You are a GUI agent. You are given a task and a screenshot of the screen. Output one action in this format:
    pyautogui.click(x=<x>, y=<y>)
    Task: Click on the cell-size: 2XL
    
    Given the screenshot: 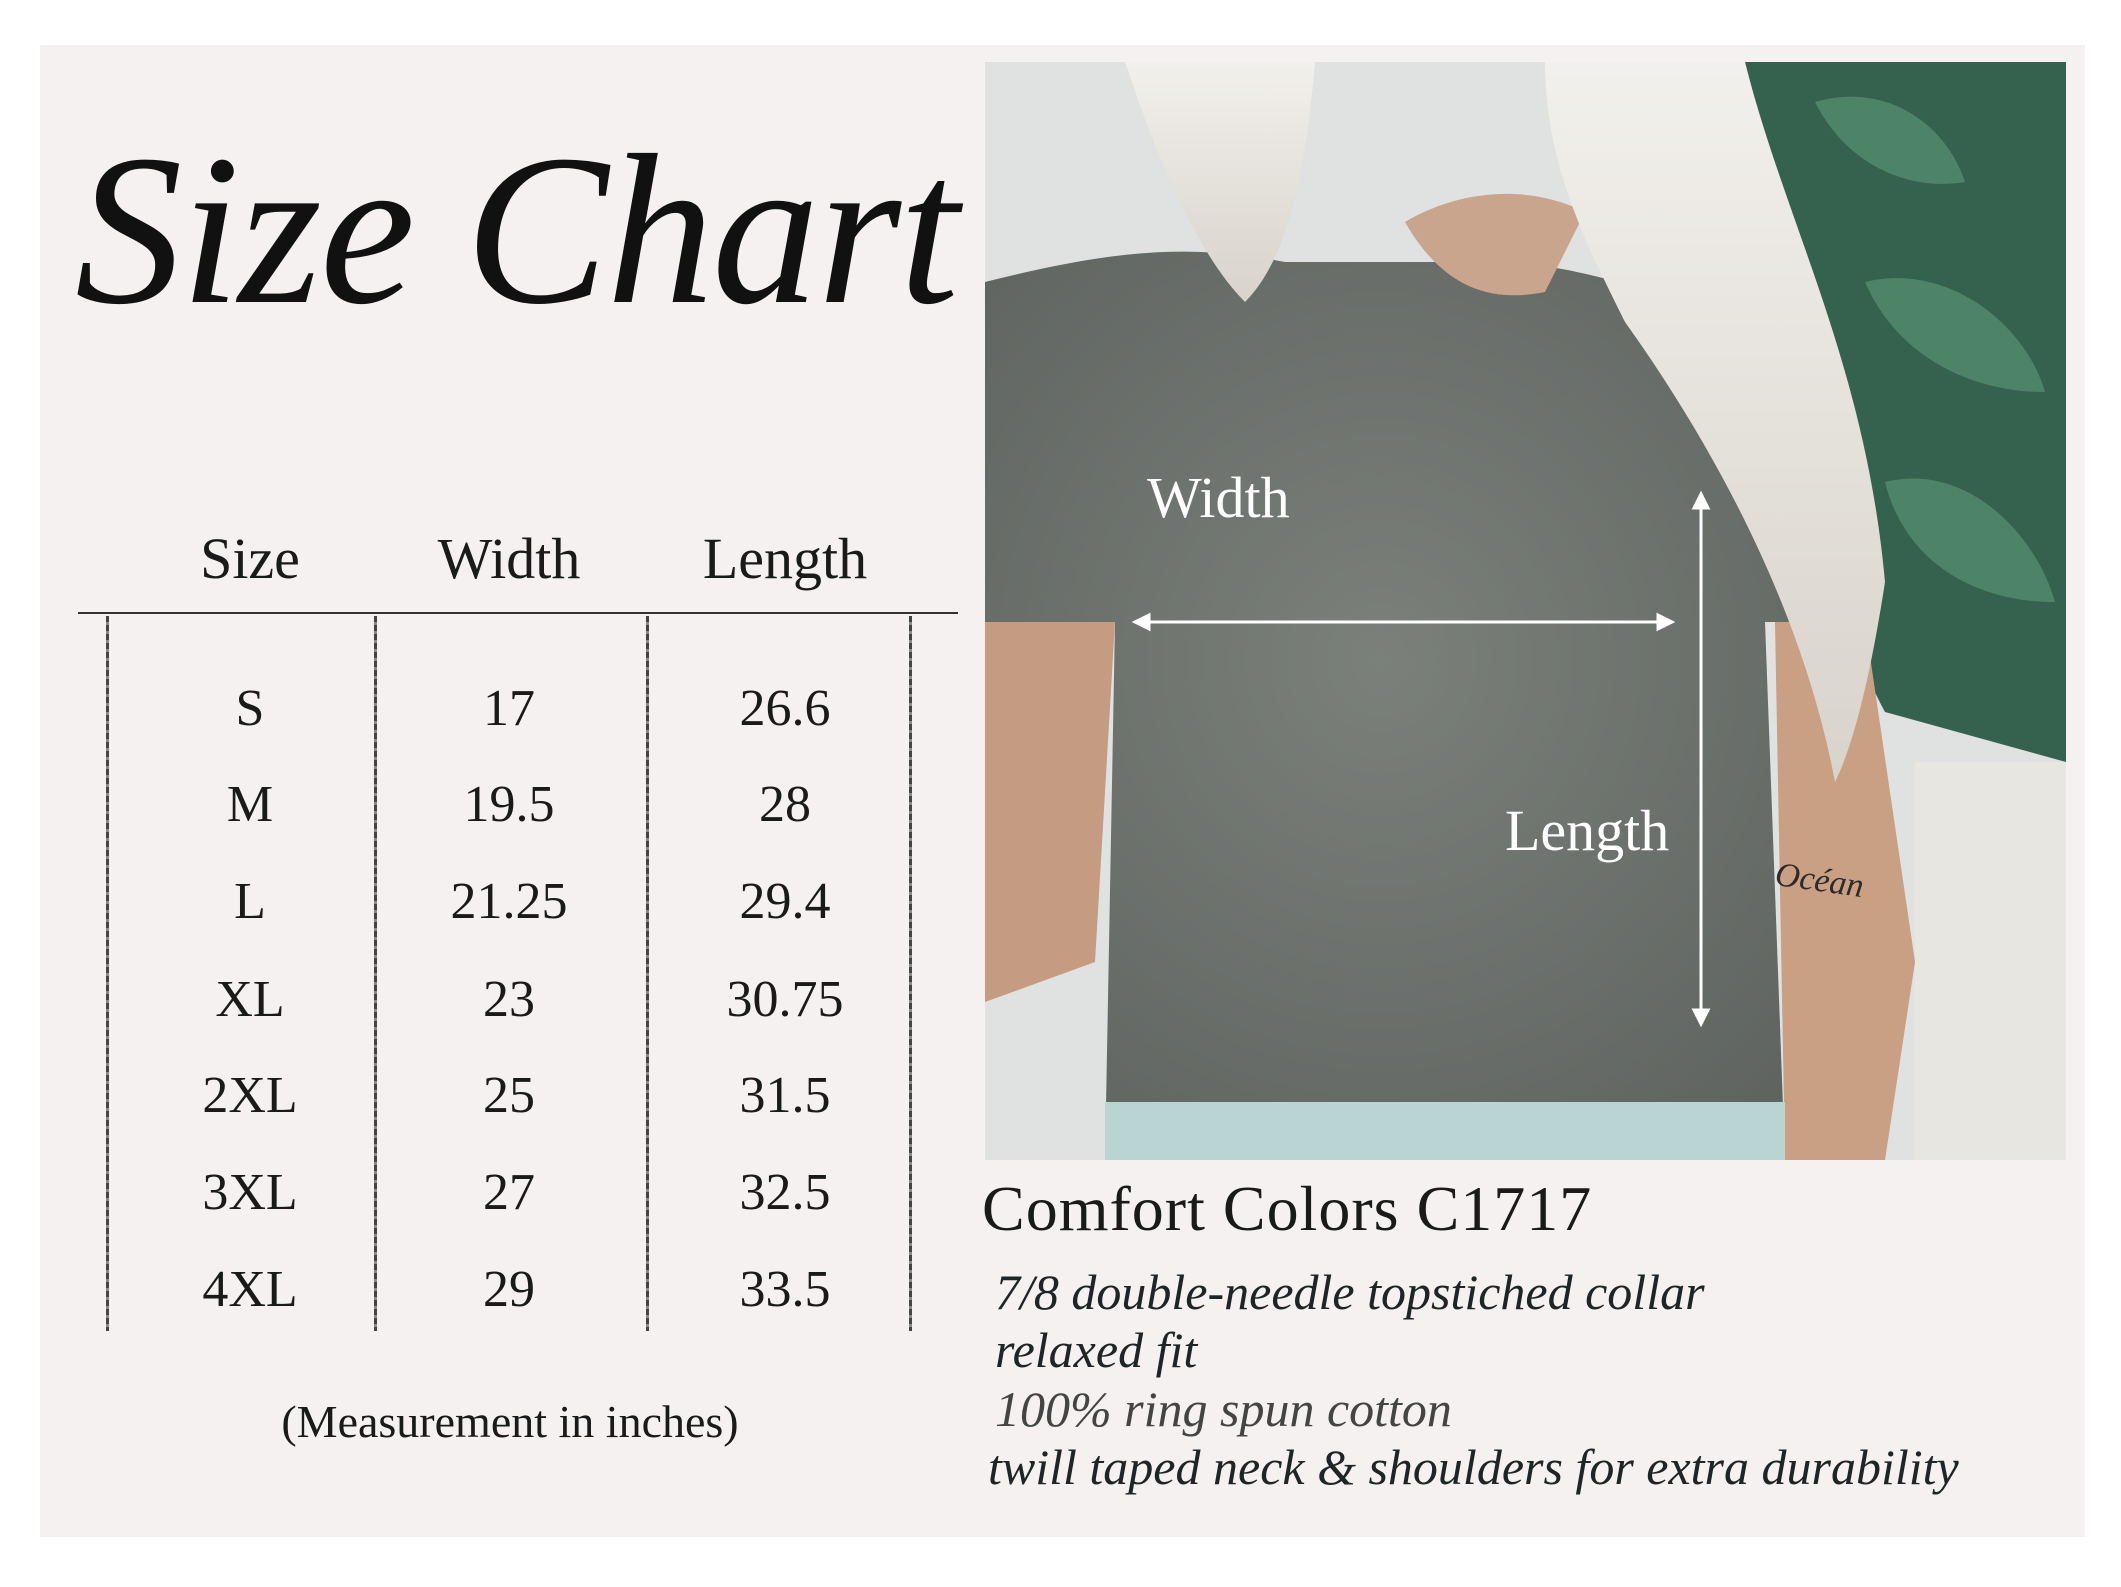 What is the action you would take?
    pyautogui.click(x=250, y=1095)
    